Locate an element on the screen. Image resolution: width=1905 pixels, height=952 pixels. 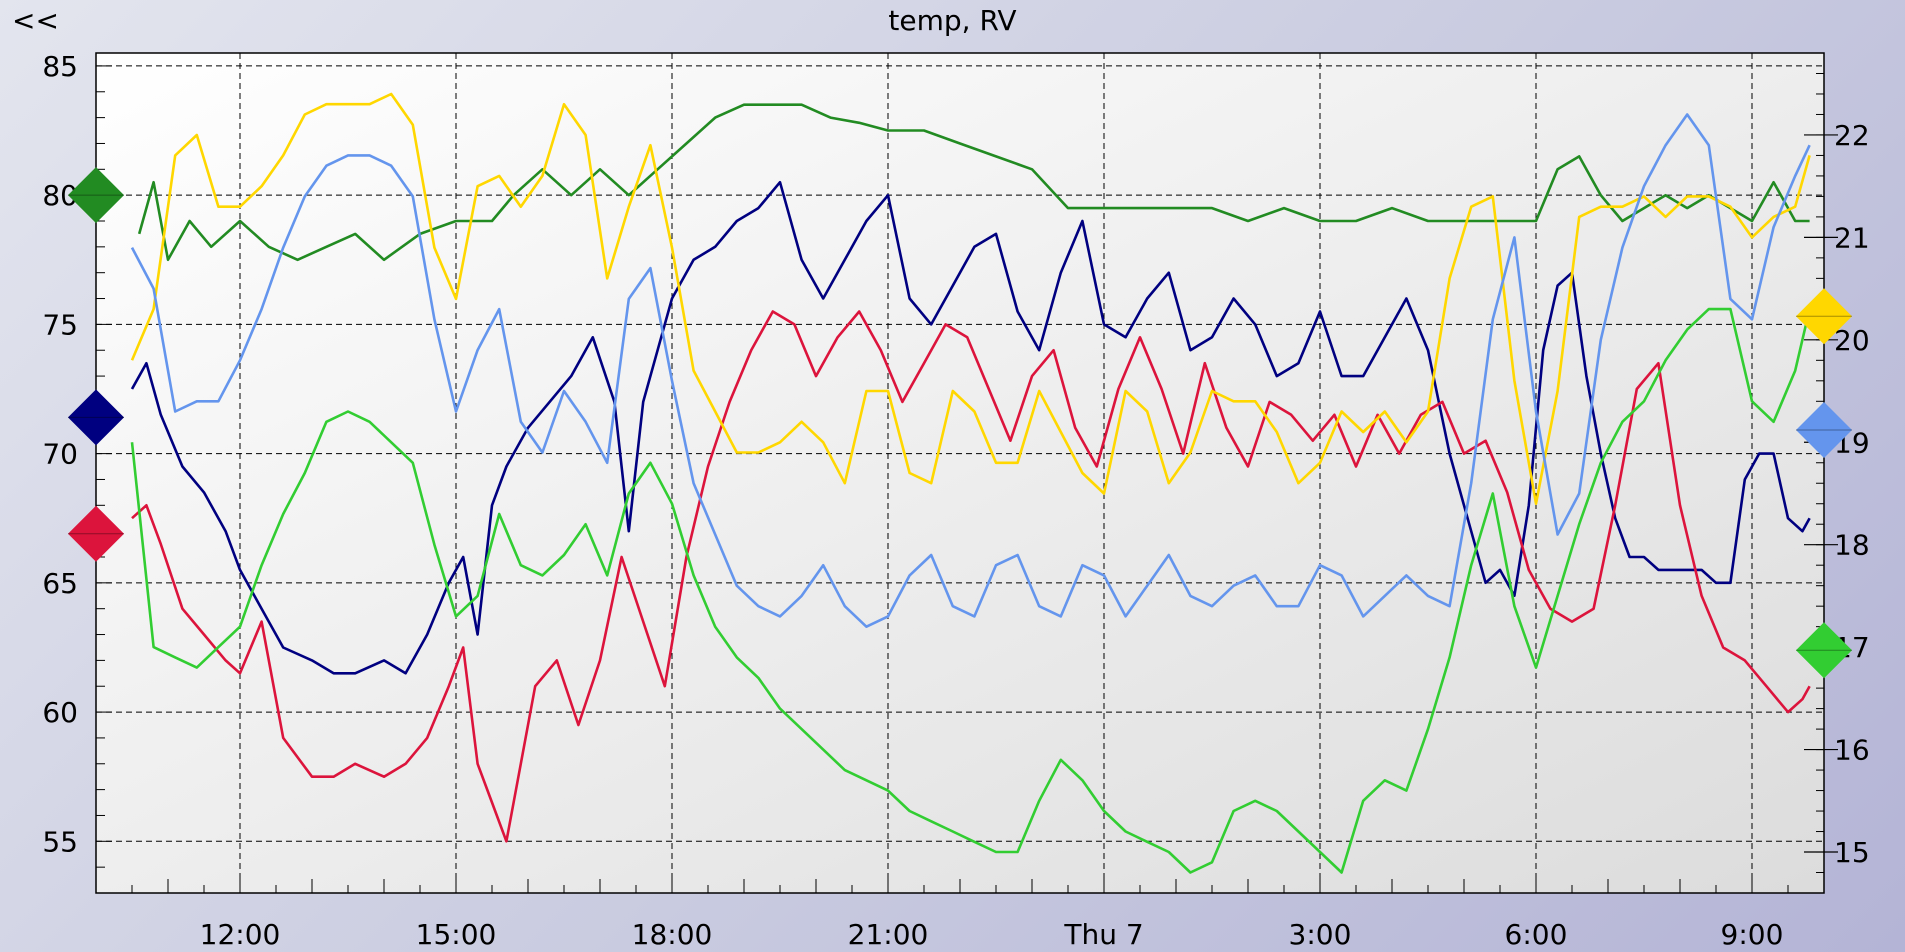
x-tick-label: 6:00 is located at coordinates (1536, 934).